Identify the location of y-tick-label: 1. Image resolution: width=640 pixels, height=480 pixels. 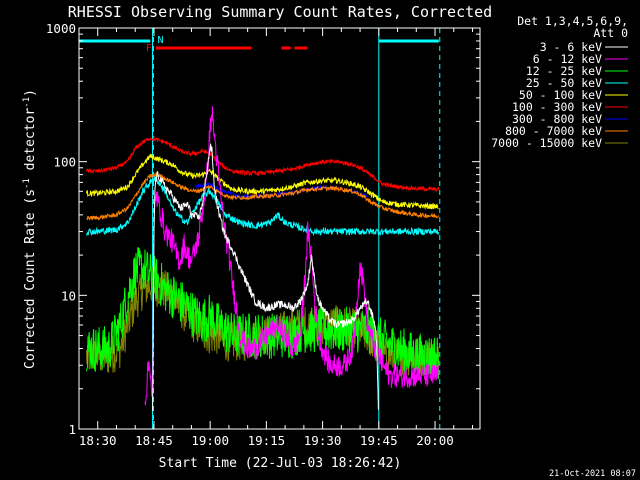
(72, 429).